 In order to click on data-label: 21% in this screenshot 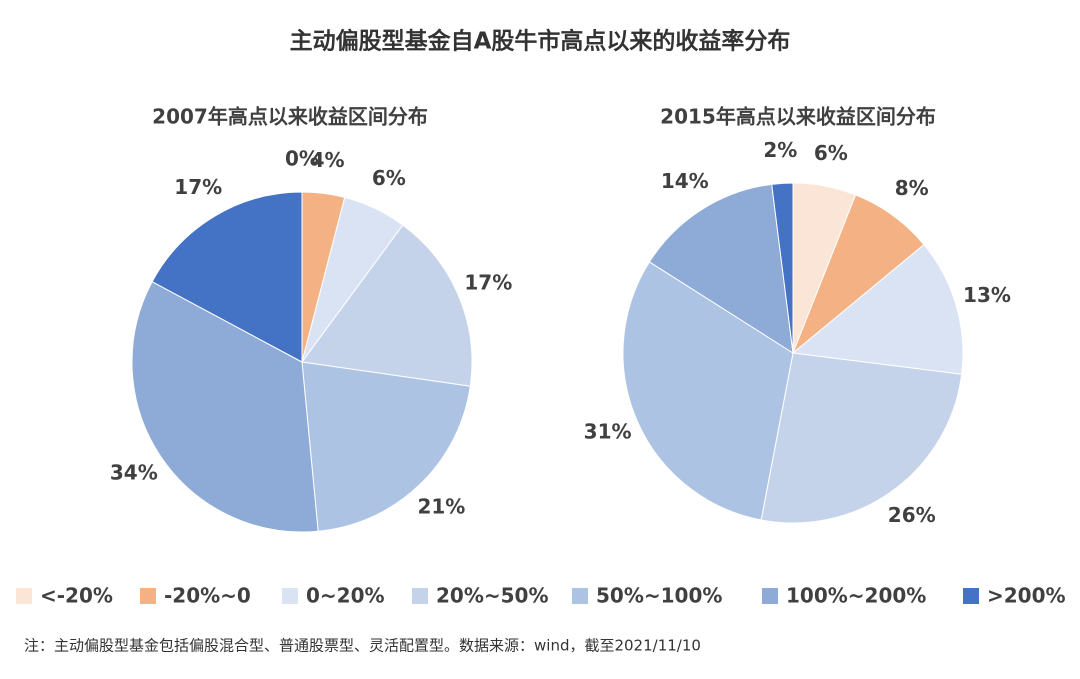, I will do `click(441, 507)`.